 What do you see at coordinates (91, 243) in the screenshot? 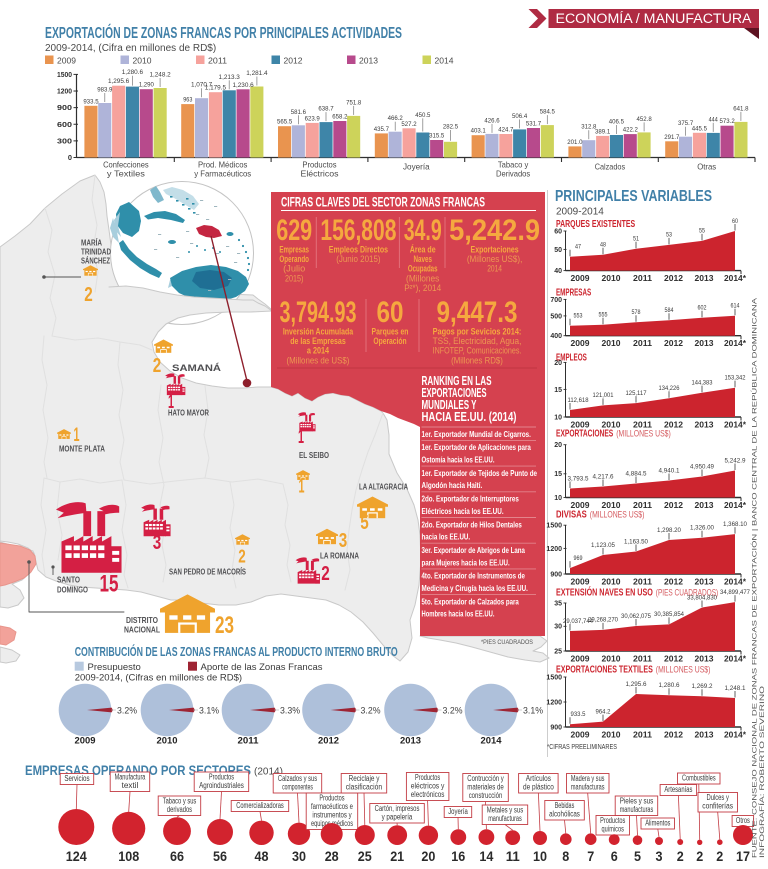
I see `svg-text: MARÍA` at bounding box center [91, 243].